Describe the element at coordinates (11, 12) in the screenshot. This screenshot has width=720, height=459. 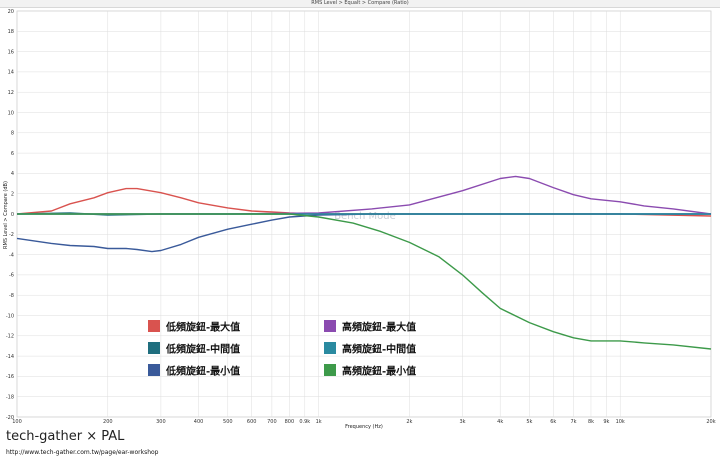
I see `y-tick-label: 20` at that location.